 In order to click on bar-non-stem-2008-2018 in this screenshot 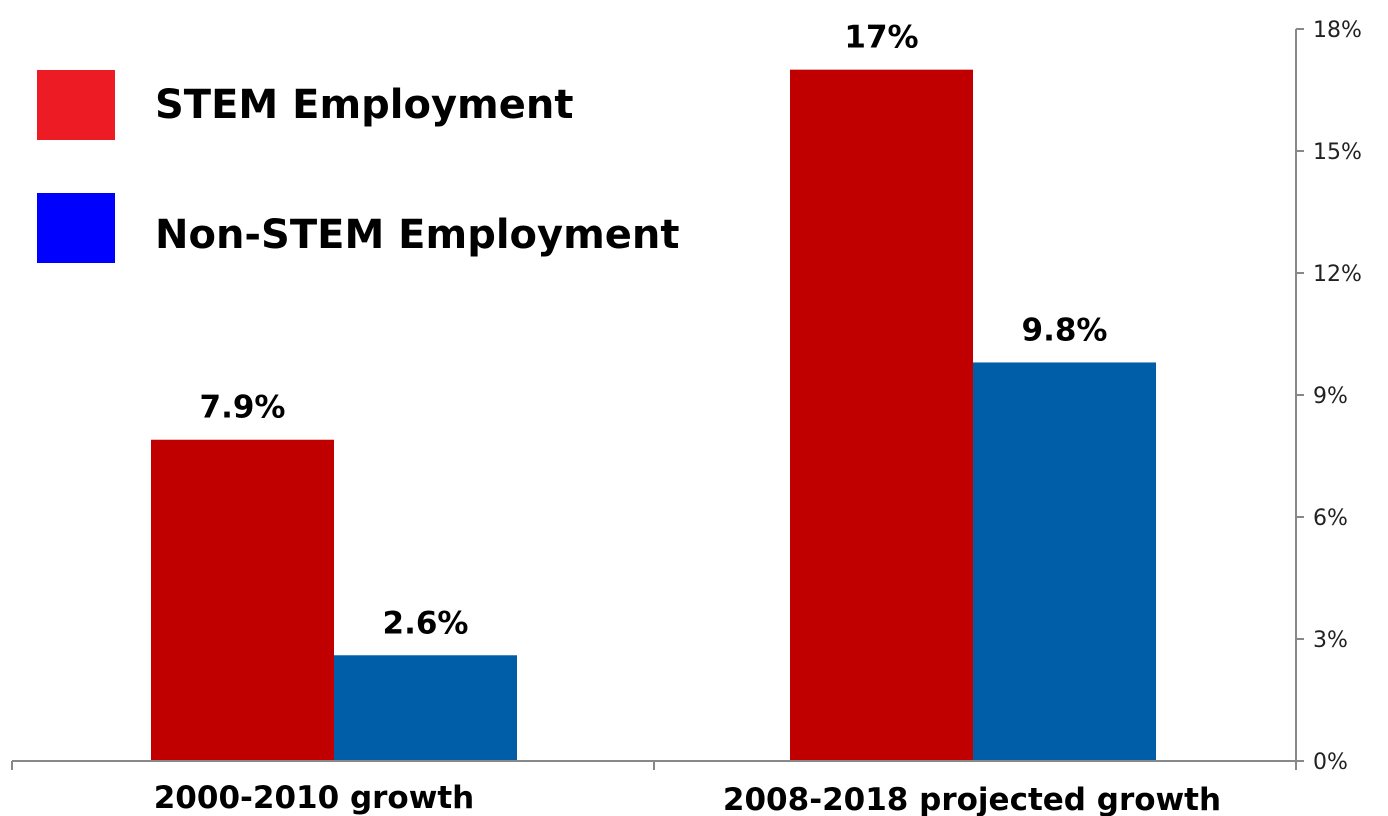, I will do `click(1064, 561)`.